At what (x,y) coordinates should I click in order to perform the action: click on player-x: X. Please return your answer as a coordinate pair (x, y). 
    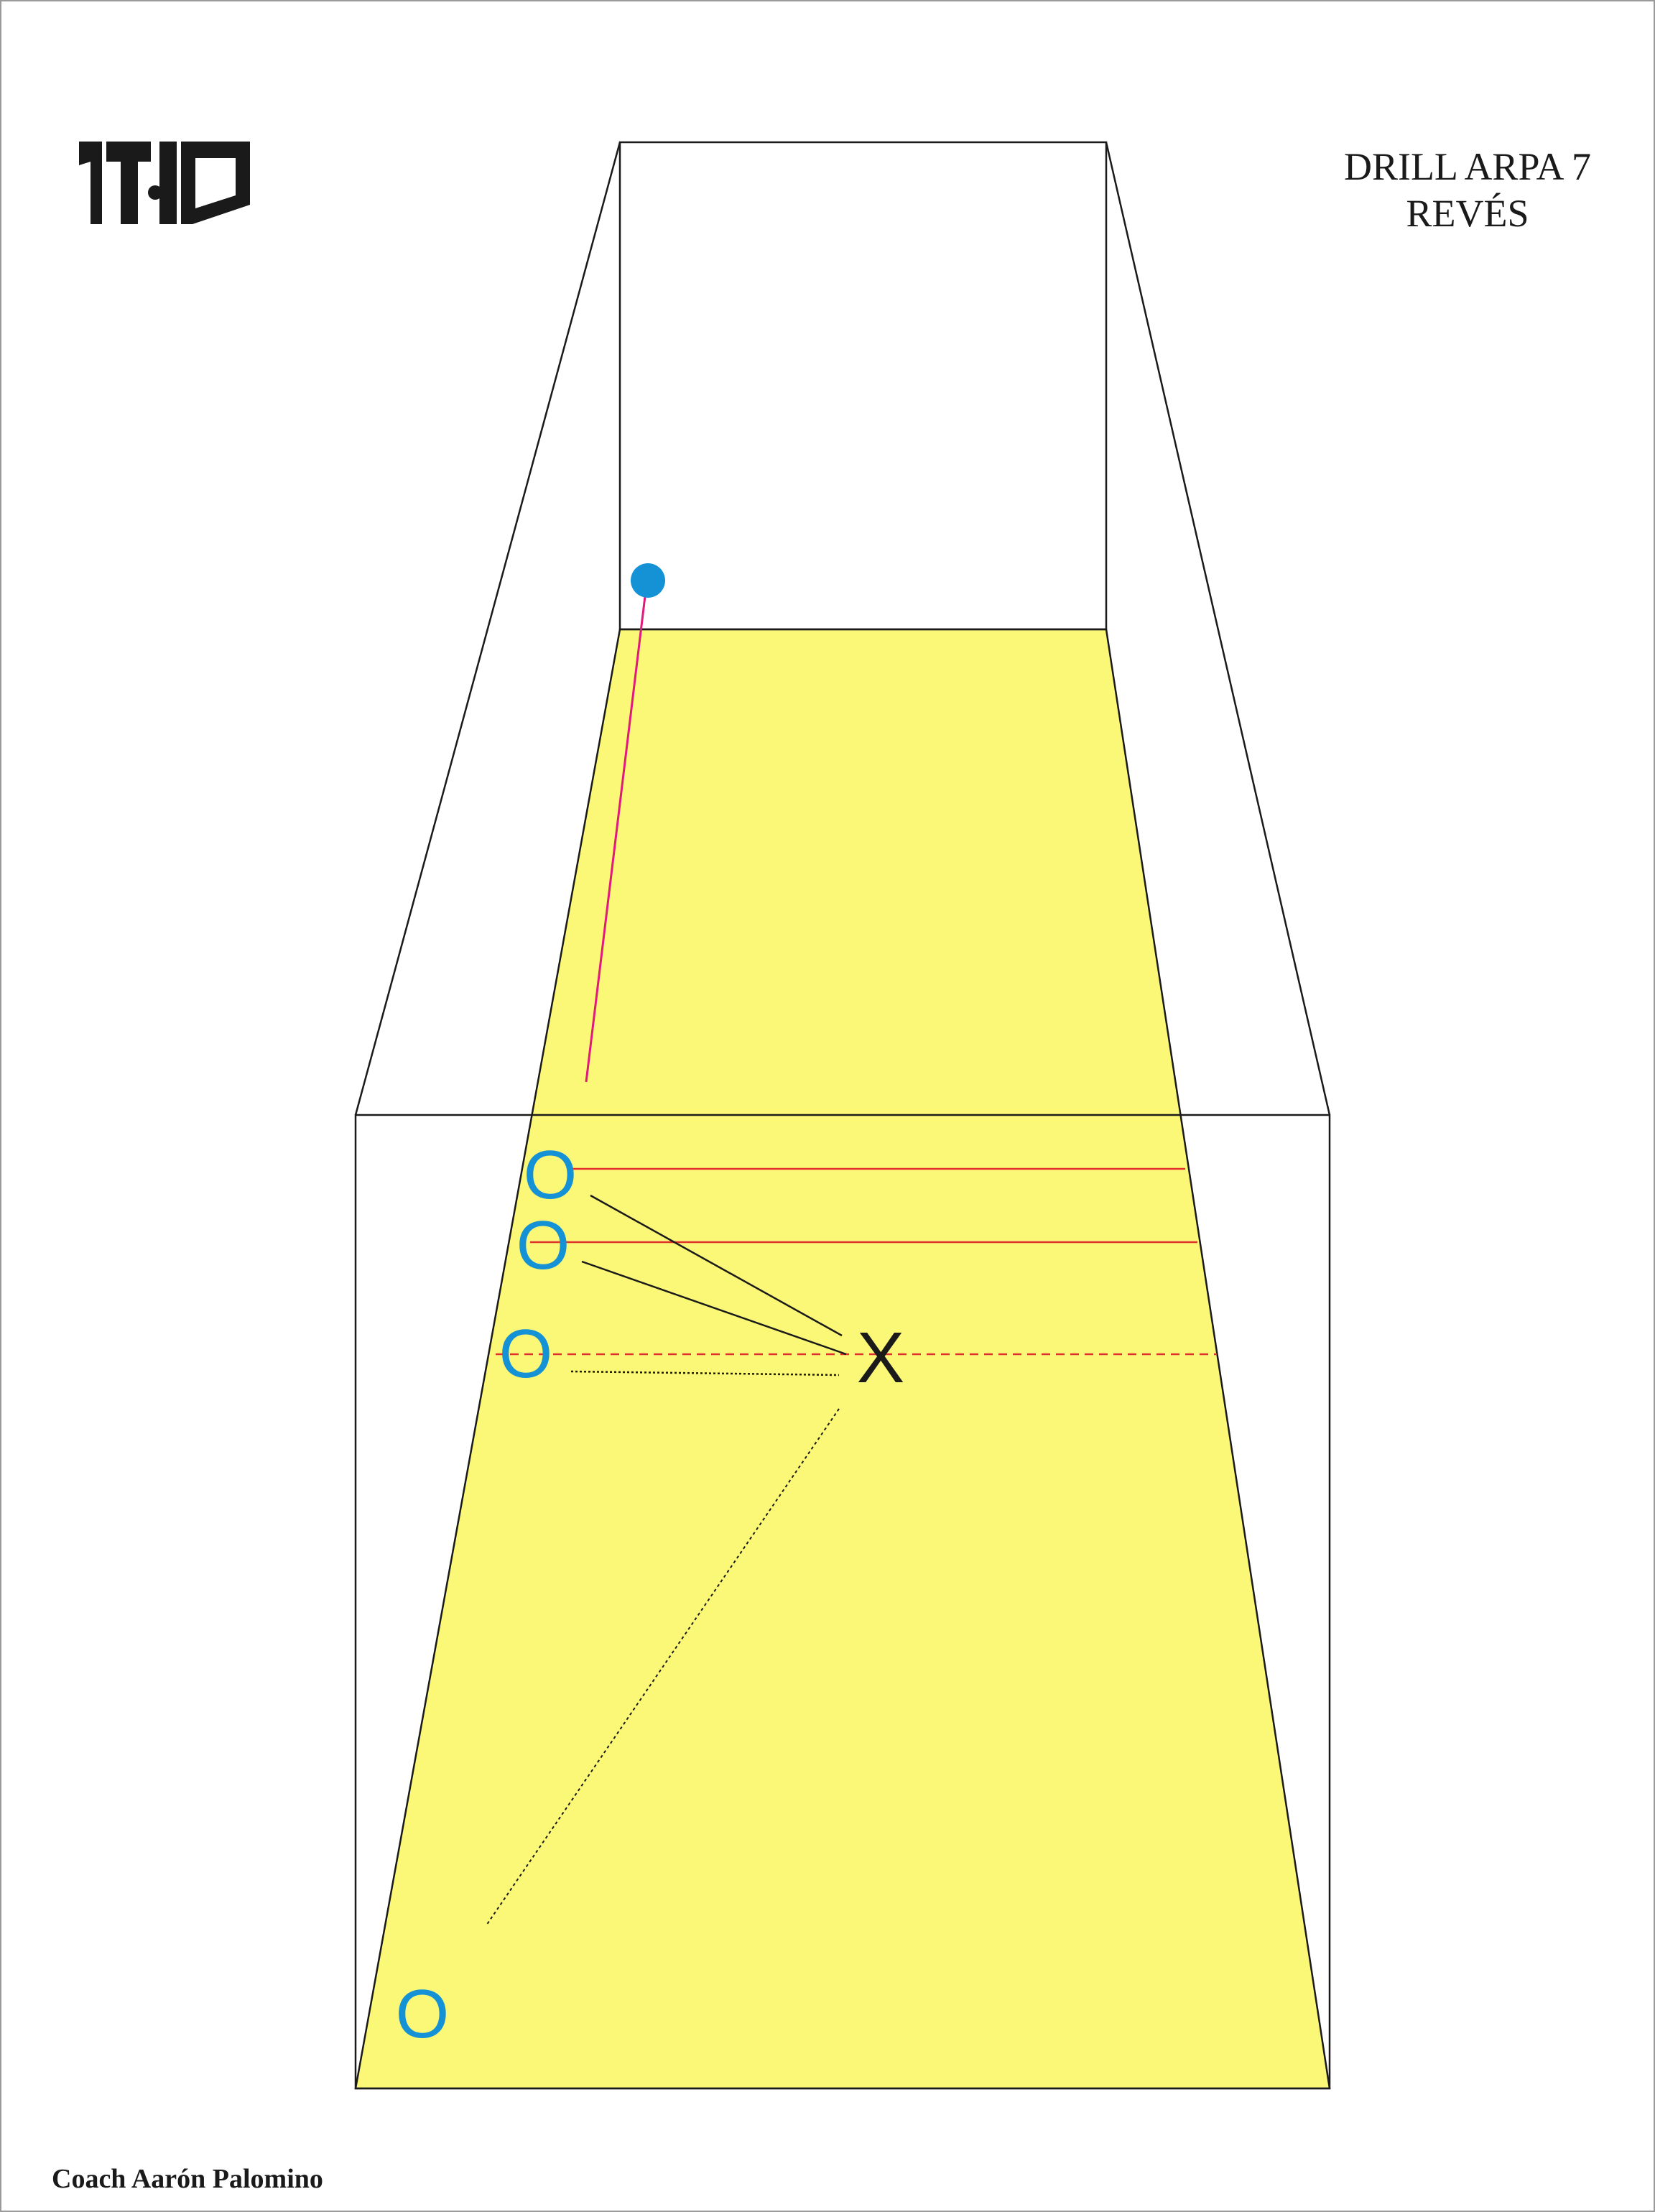
    Looking at the image, I should click on (881, 1358).